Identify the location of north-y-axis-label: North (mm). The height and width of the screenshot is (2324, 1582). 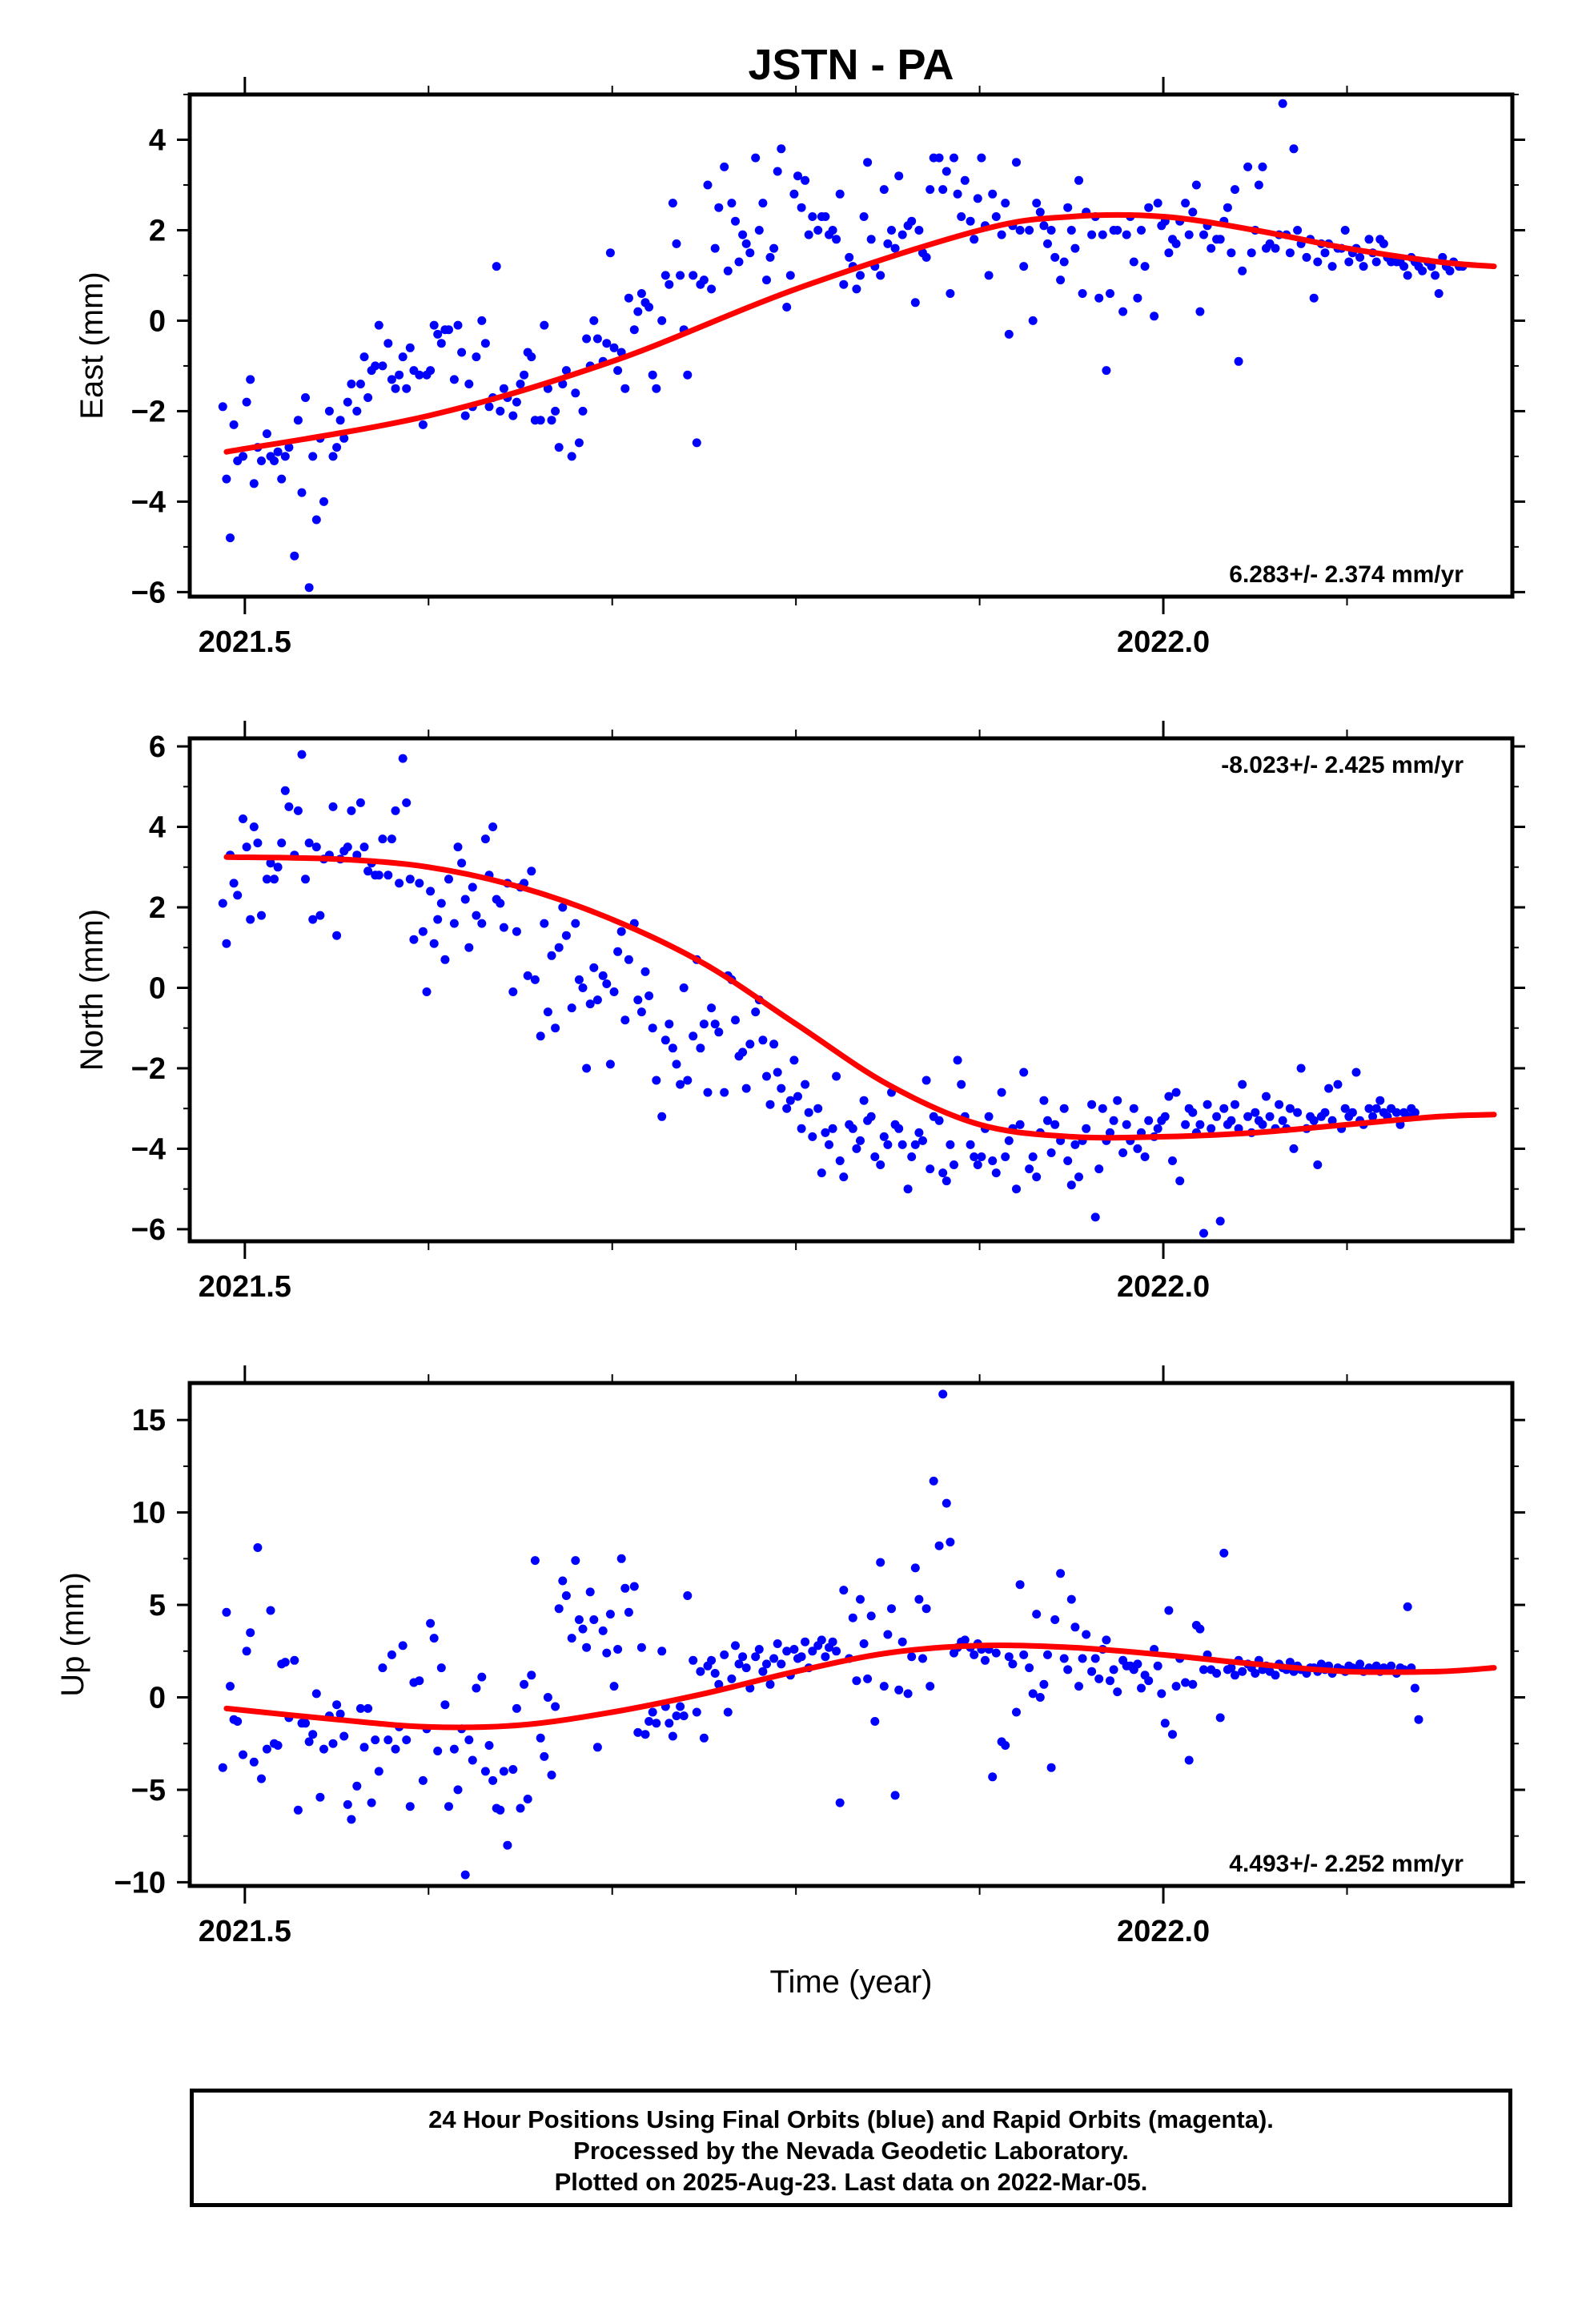
(92, 990).